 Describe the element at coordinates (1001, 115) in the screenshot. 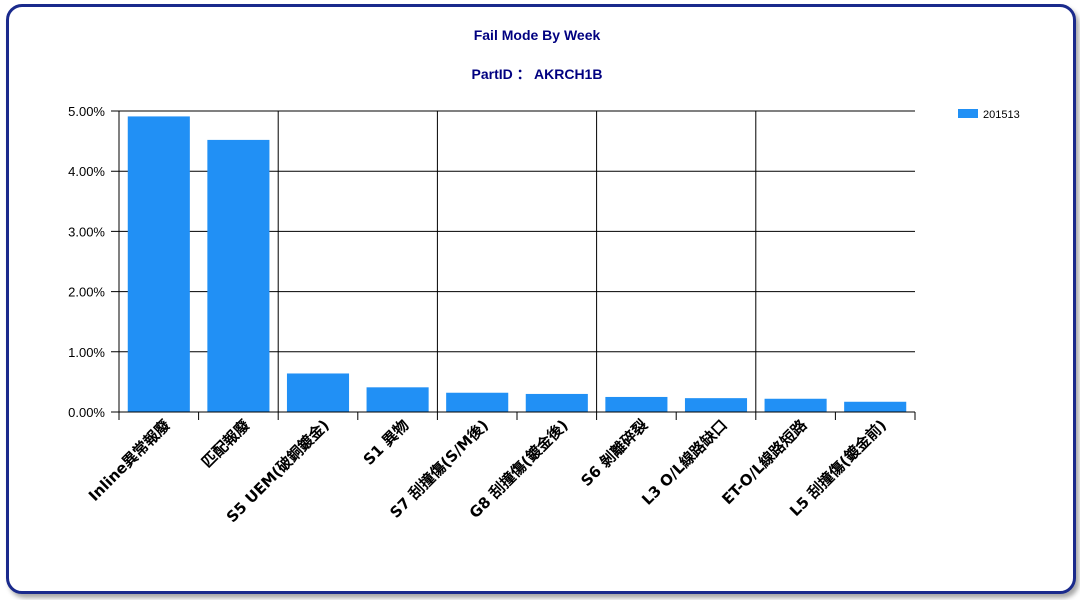

I see `legend-label: 201513` at that location.